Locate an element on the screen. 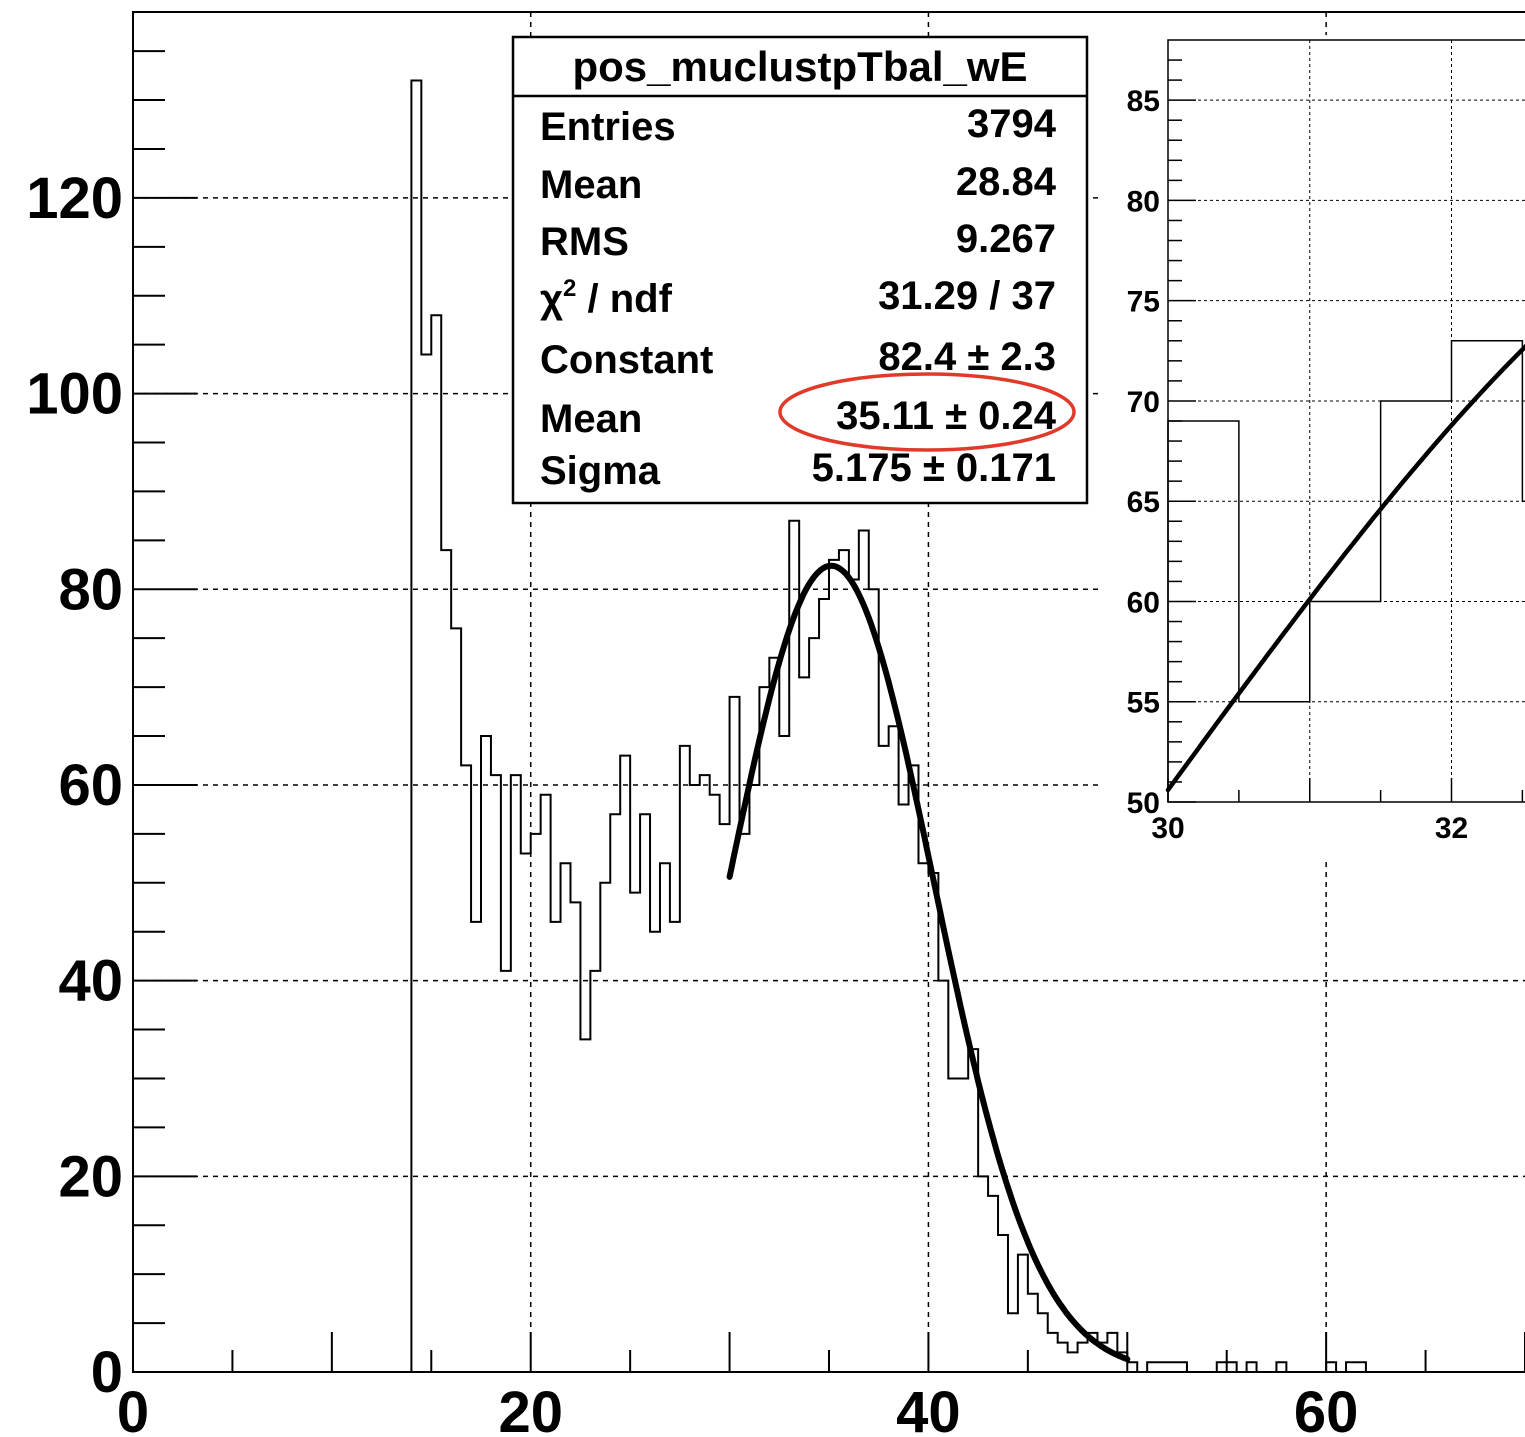 This screenshot has height=1437, width=1525. mean-highlight-ellipse is located at coordinates (927, 412).